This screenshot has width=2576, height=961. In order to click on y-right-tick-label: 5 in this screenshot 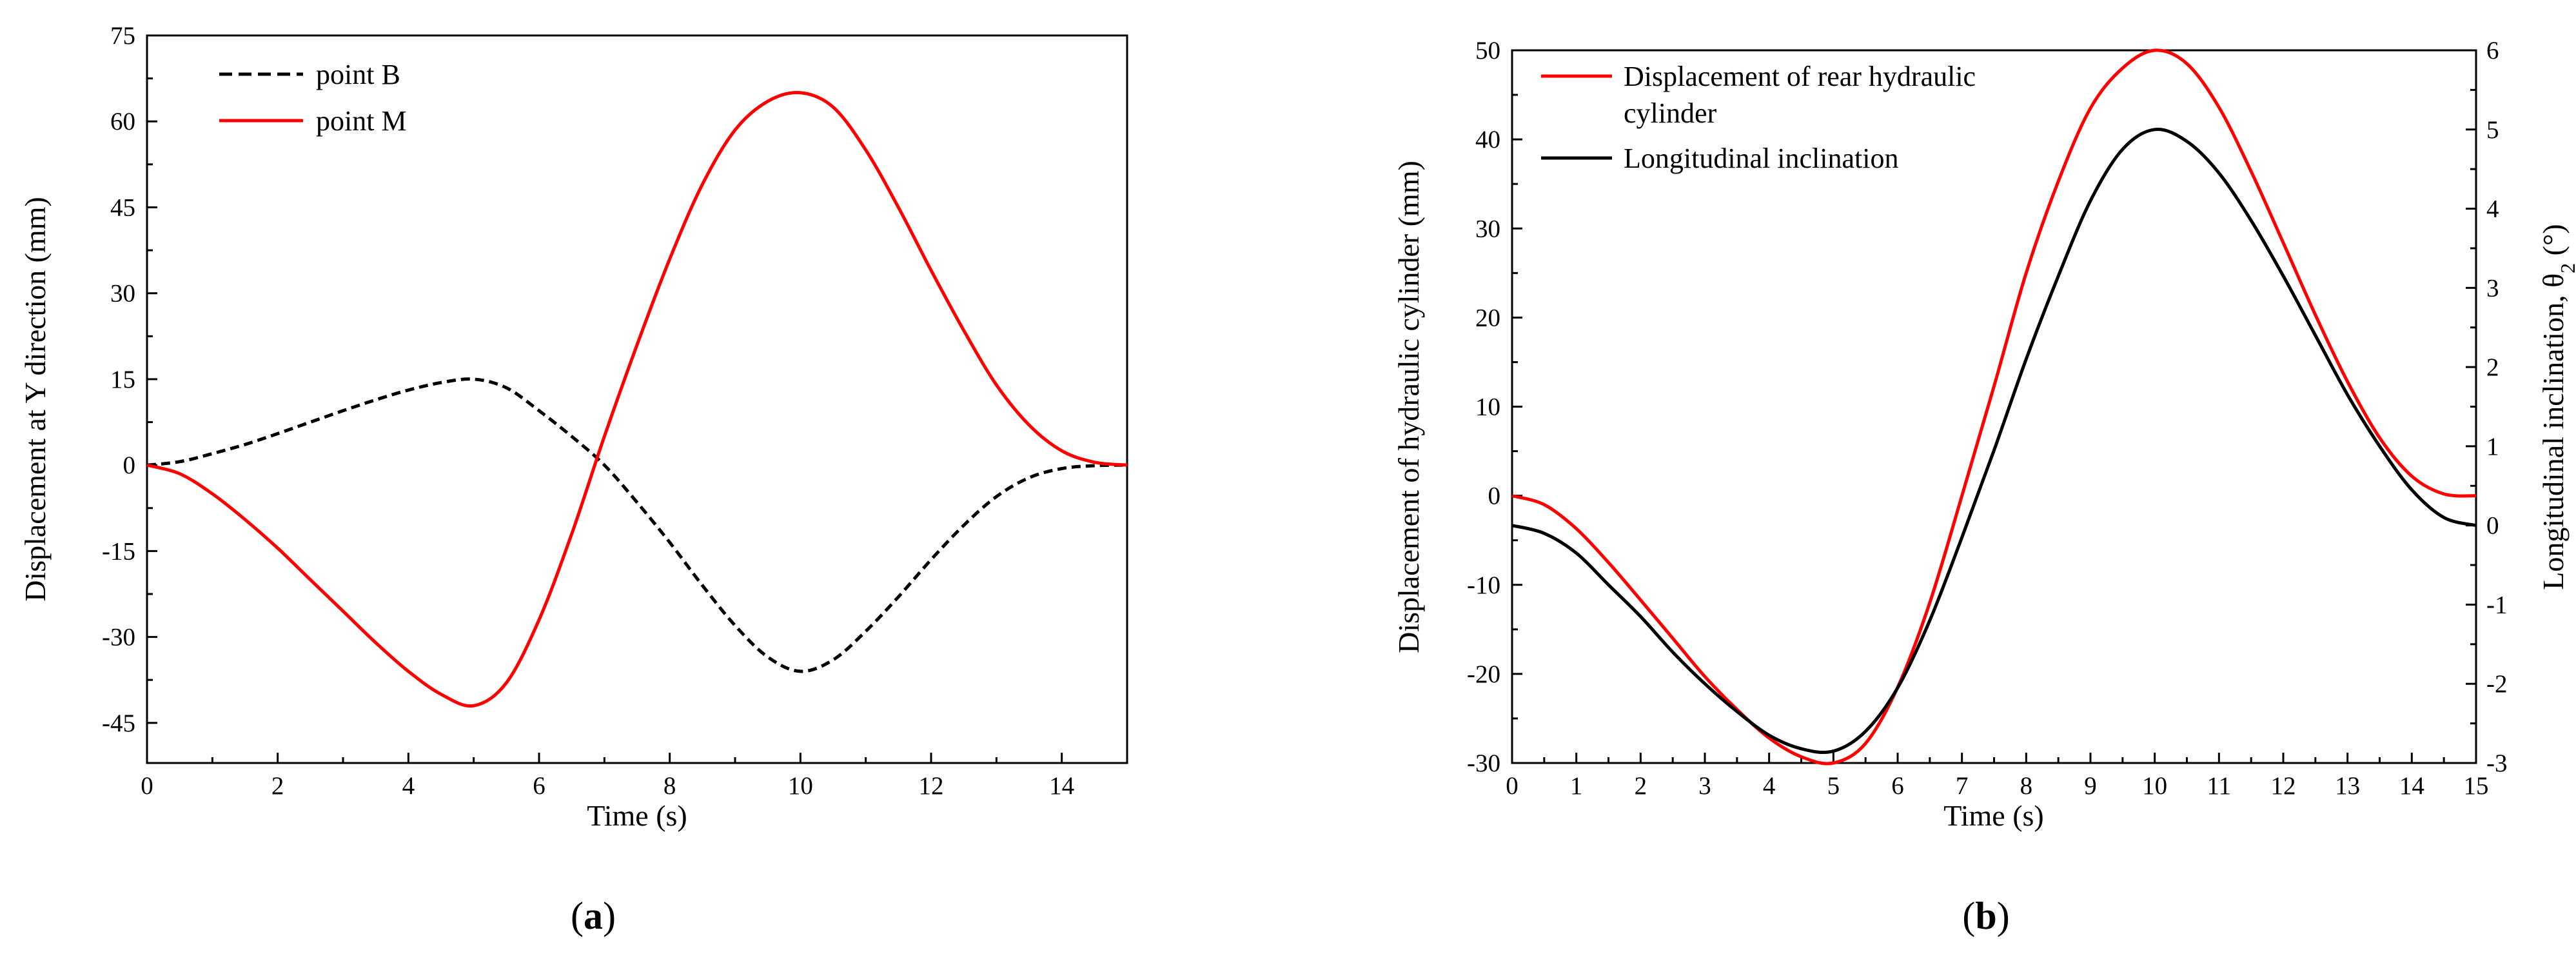, I will do `click(2492, 130)`.